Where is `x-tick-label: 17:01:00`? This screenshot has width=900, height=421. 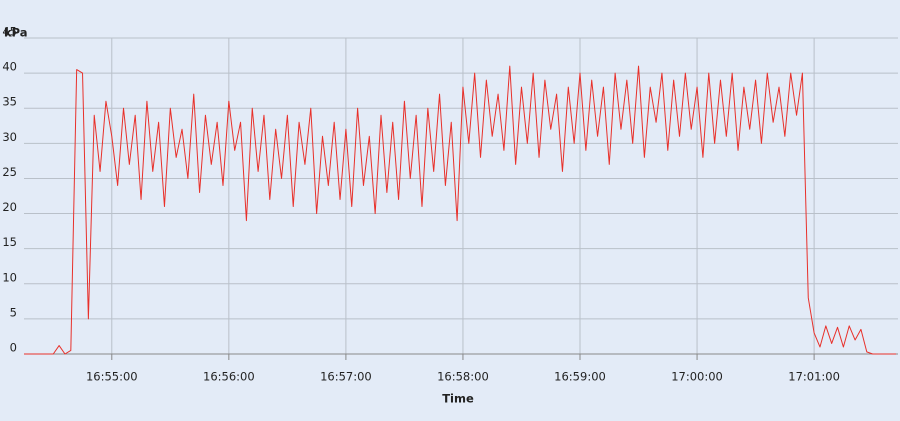
x-tick-label: 17:01:00 is located at coordinates (814, 377).